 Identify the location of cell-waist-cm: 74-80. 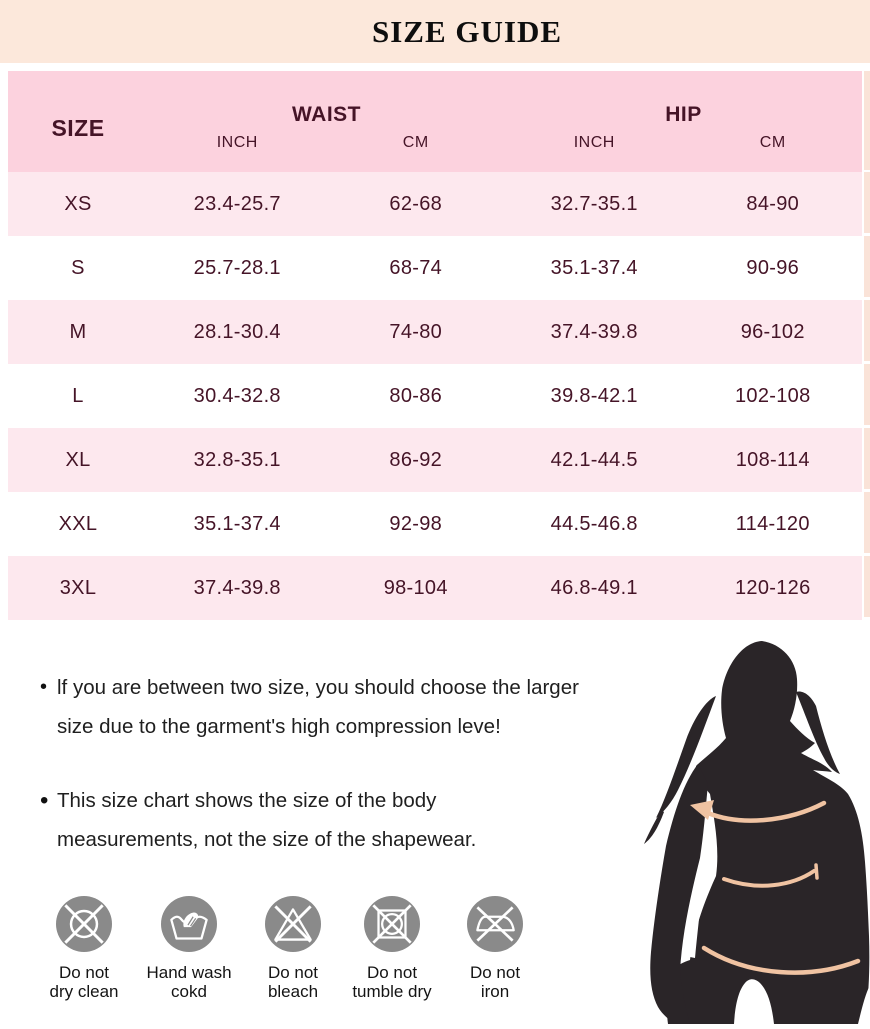
(416, 331).